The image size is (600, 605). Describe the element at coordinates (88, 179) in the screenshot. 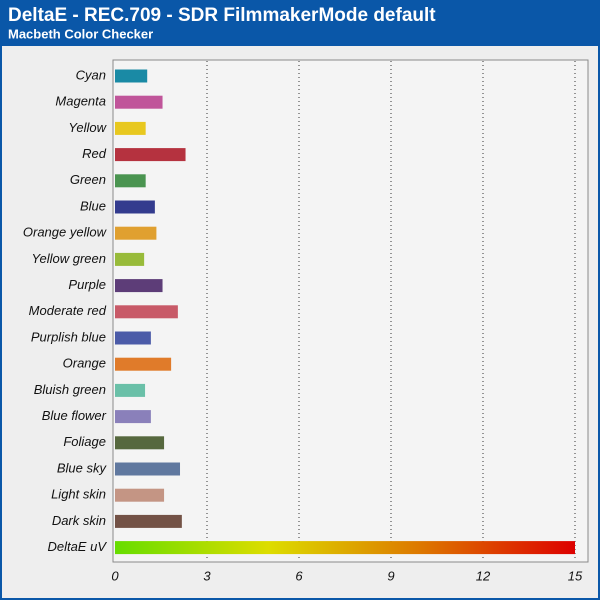

I see `y-tick-label: Green` at that location.